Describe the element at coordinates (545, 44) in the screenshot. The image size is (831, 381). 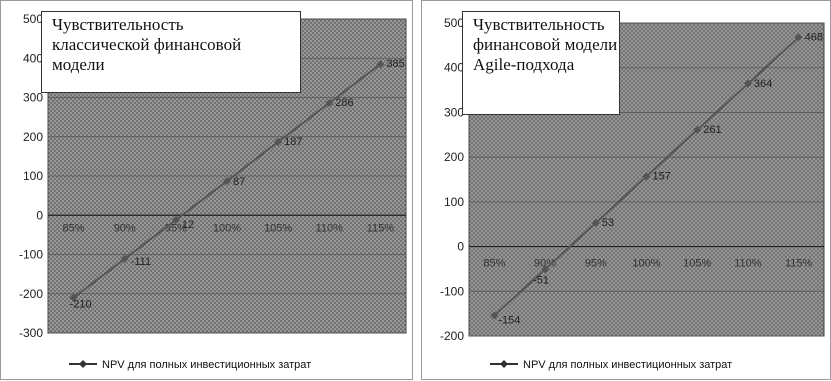
I see `chart-title-line: финансовой модели` at that location.